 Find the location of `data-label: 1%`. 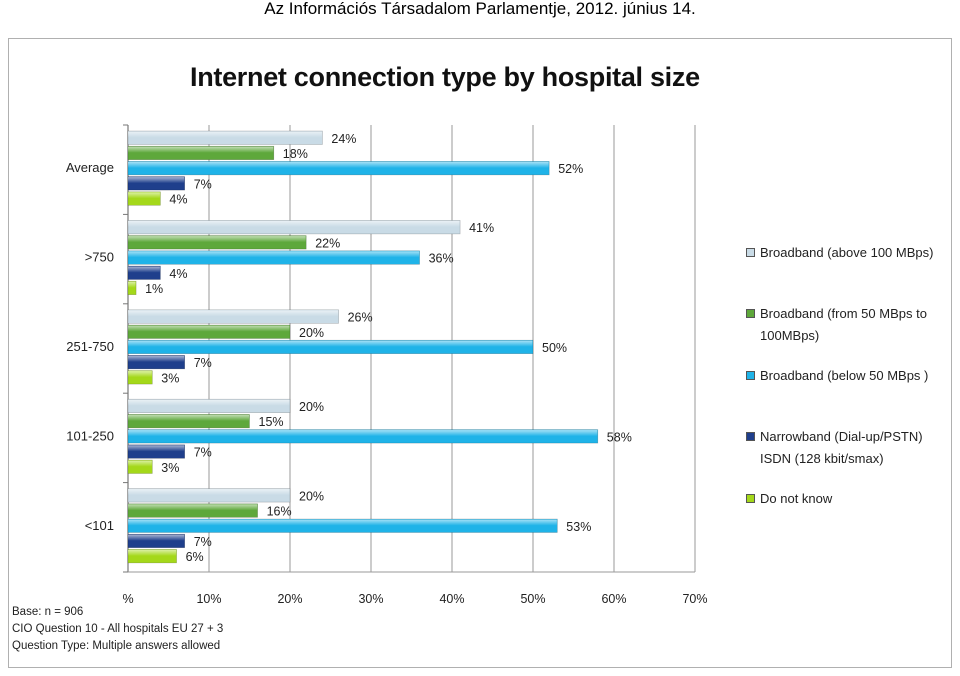

data-label: 1% is located at coordinates (154, 289).